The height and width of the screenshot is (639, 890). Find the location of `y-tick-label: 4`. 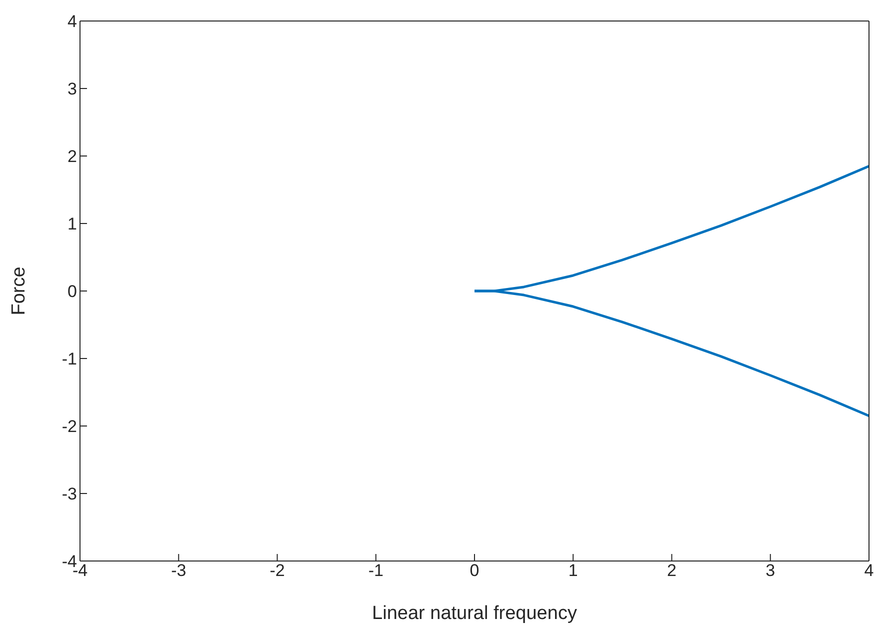

y-tick-label: 4 is located at coordinates (72, 22).